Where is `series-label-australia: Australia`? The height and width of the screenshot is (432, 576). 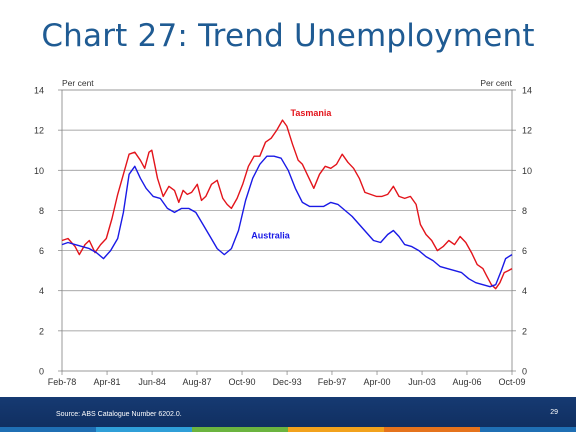 series-label-australia: Australia is located at coordinates (271, 236).